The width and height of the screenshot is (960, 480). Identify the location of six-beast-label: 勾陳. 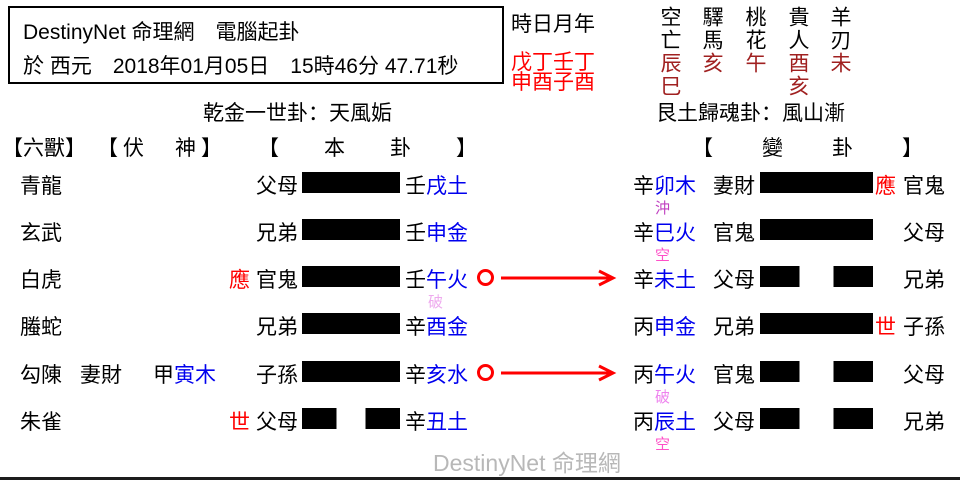
(41, 375).